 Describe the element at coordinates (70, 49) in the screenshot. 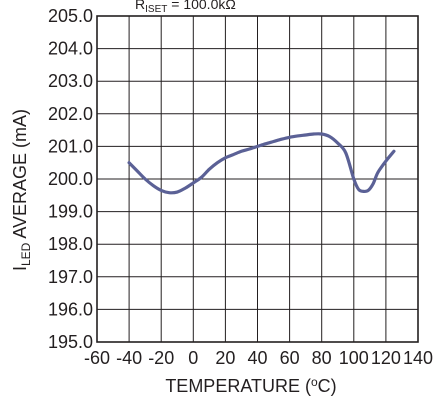

I see `y-tick-label: 204.0` at that location.